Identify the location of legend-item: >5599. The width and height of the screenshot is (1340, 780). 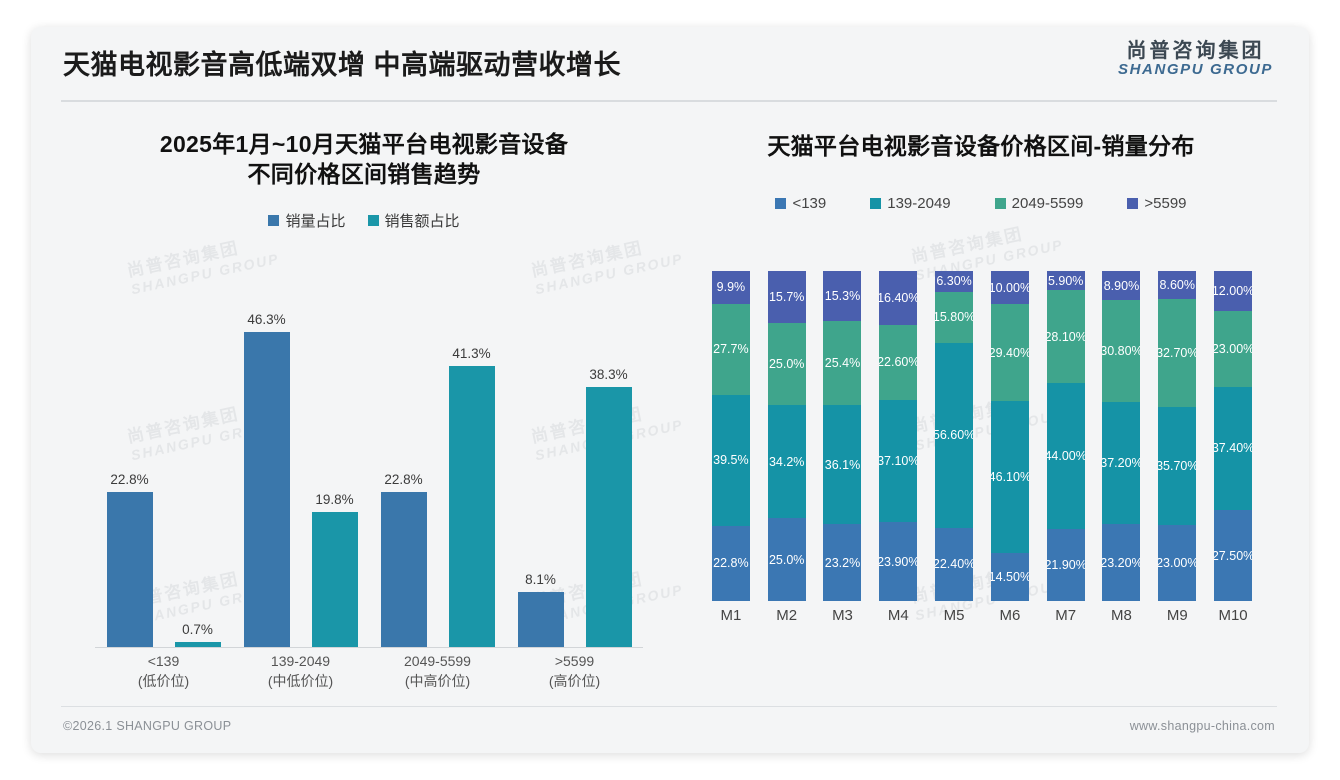
(1157, 203).